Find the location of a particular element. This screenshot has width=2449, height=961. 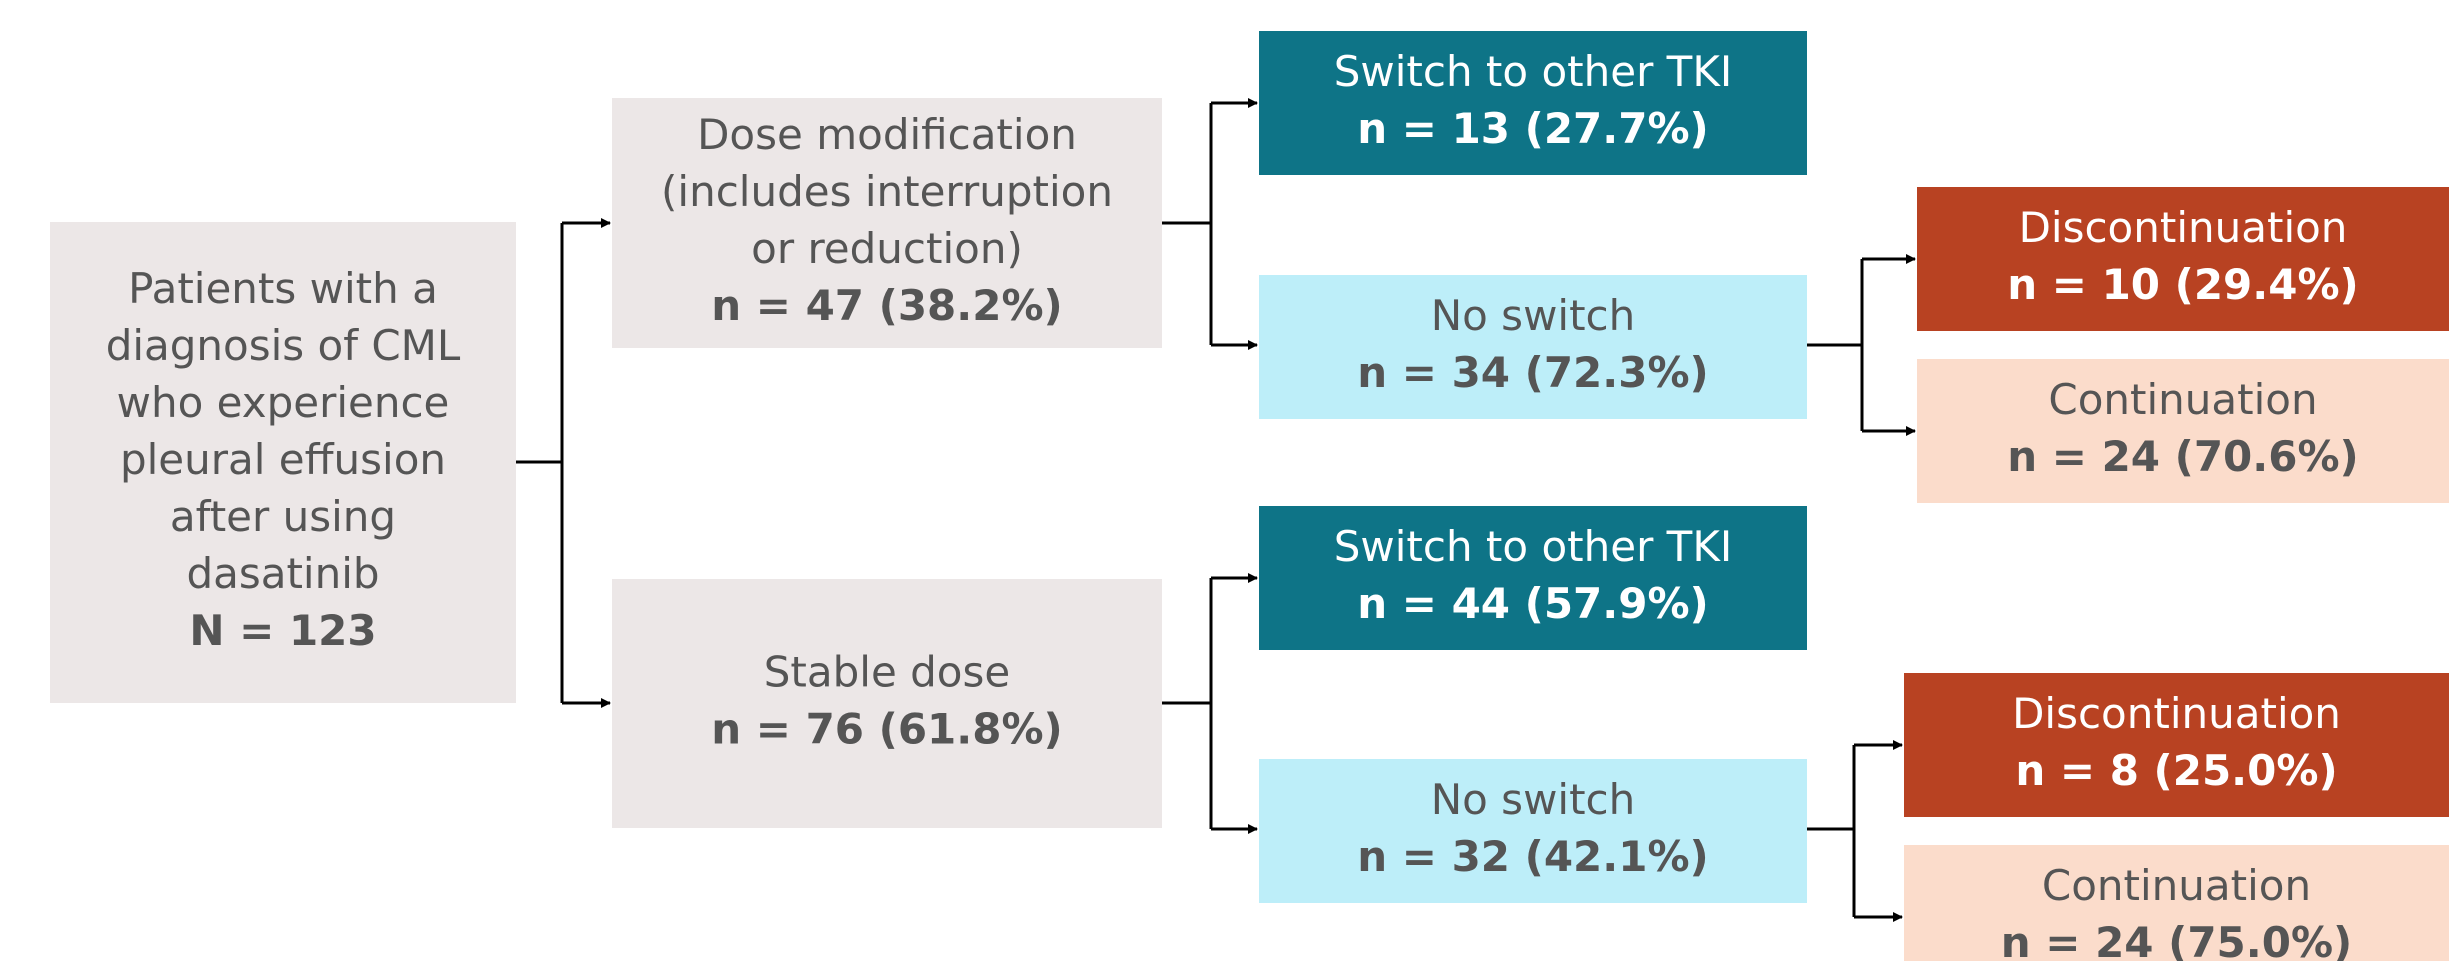

node-label: who experience is located at coordinates (283, 402).